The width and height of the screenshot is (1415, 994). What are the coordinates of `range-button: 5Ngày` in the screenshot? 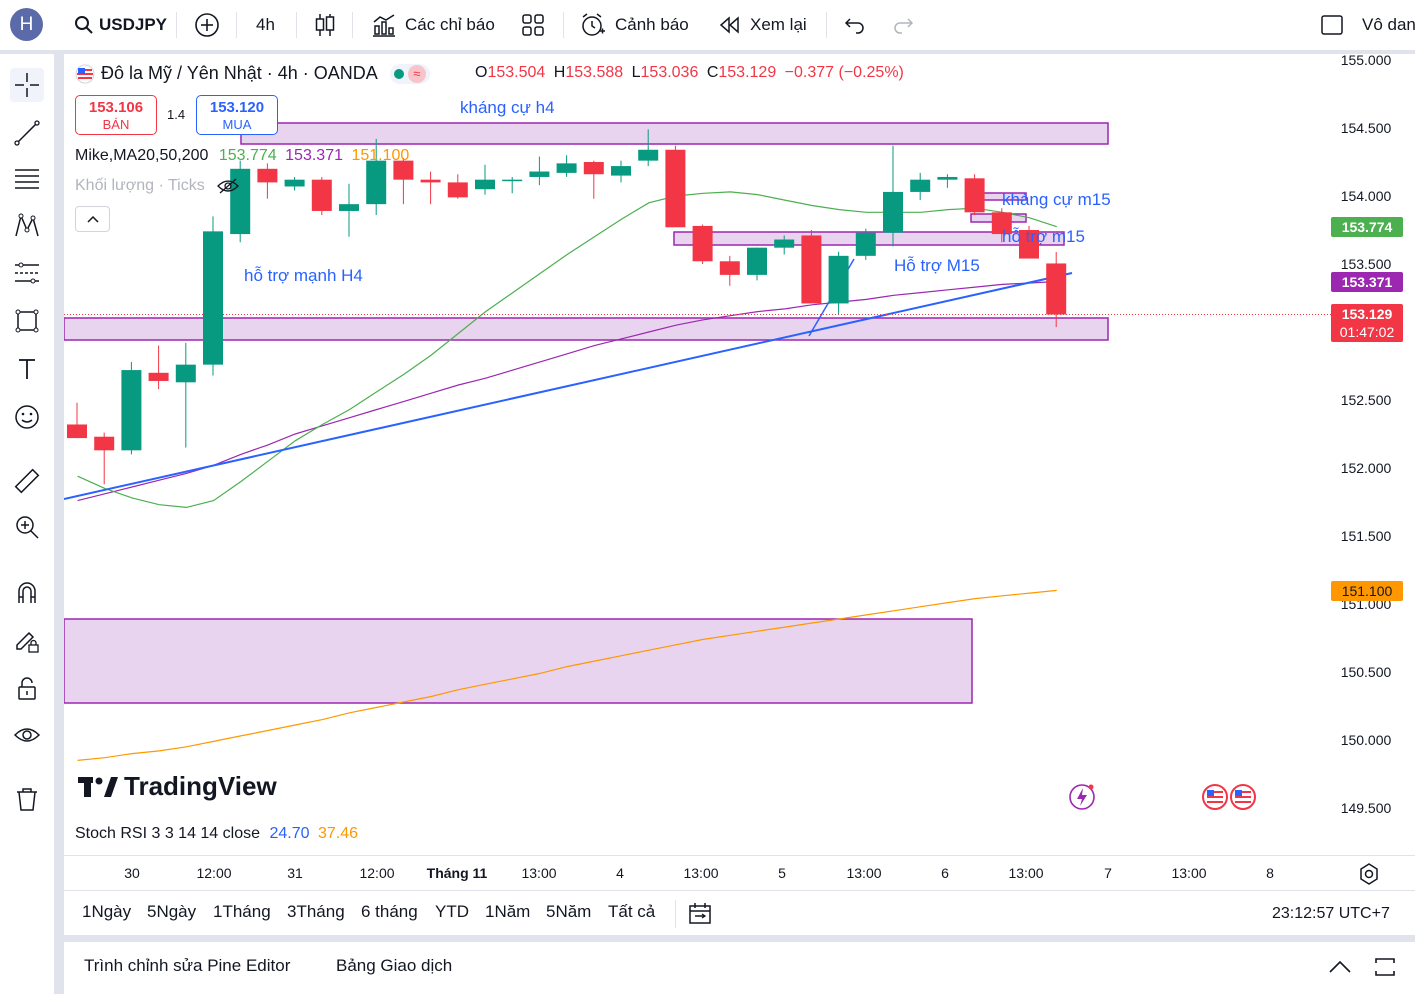 It's located at (172, 911).